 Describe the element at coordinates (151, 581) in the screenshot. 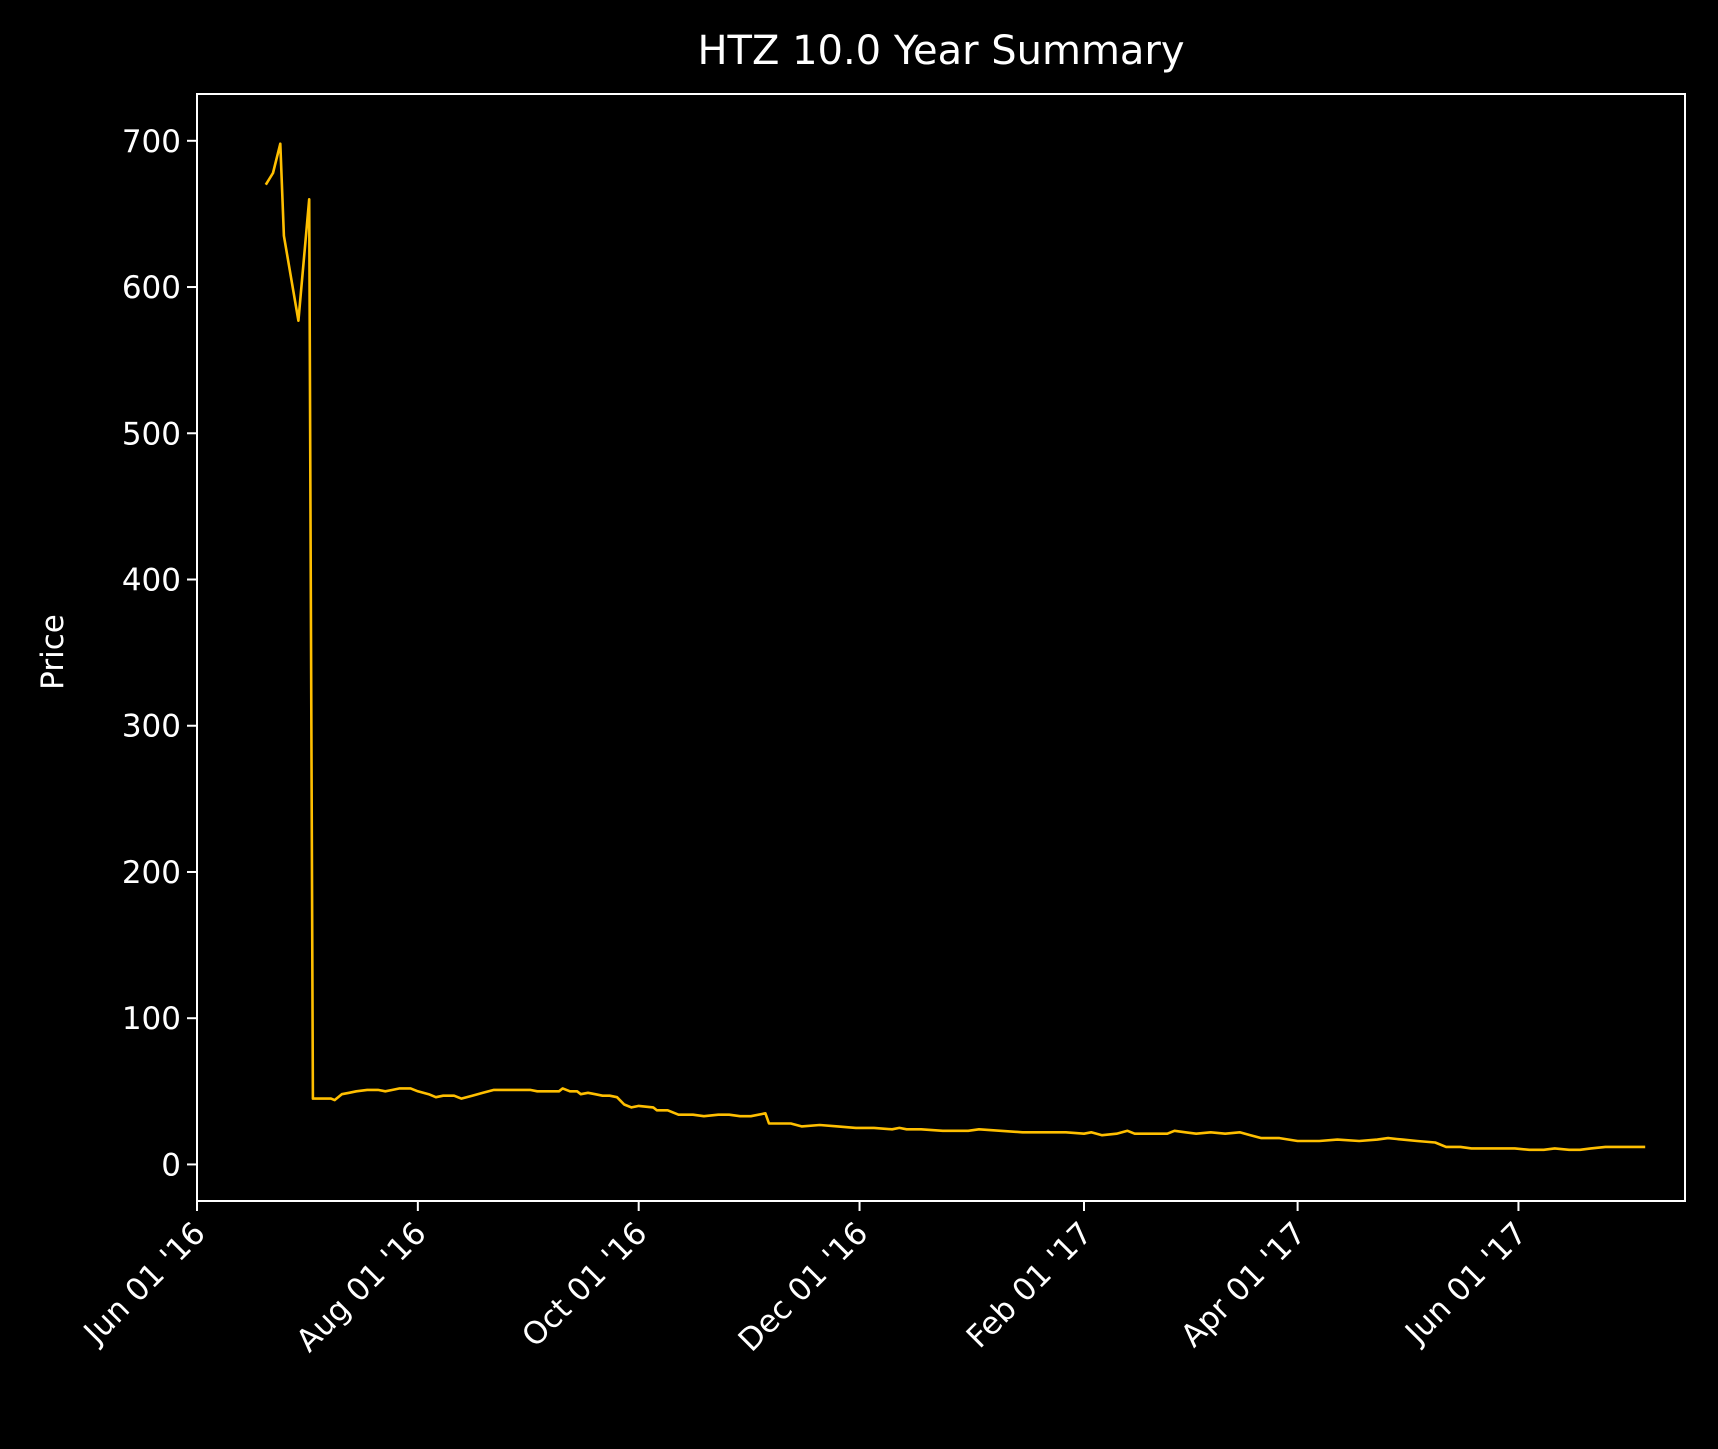

I see `y-tick-label: 400` at that location.